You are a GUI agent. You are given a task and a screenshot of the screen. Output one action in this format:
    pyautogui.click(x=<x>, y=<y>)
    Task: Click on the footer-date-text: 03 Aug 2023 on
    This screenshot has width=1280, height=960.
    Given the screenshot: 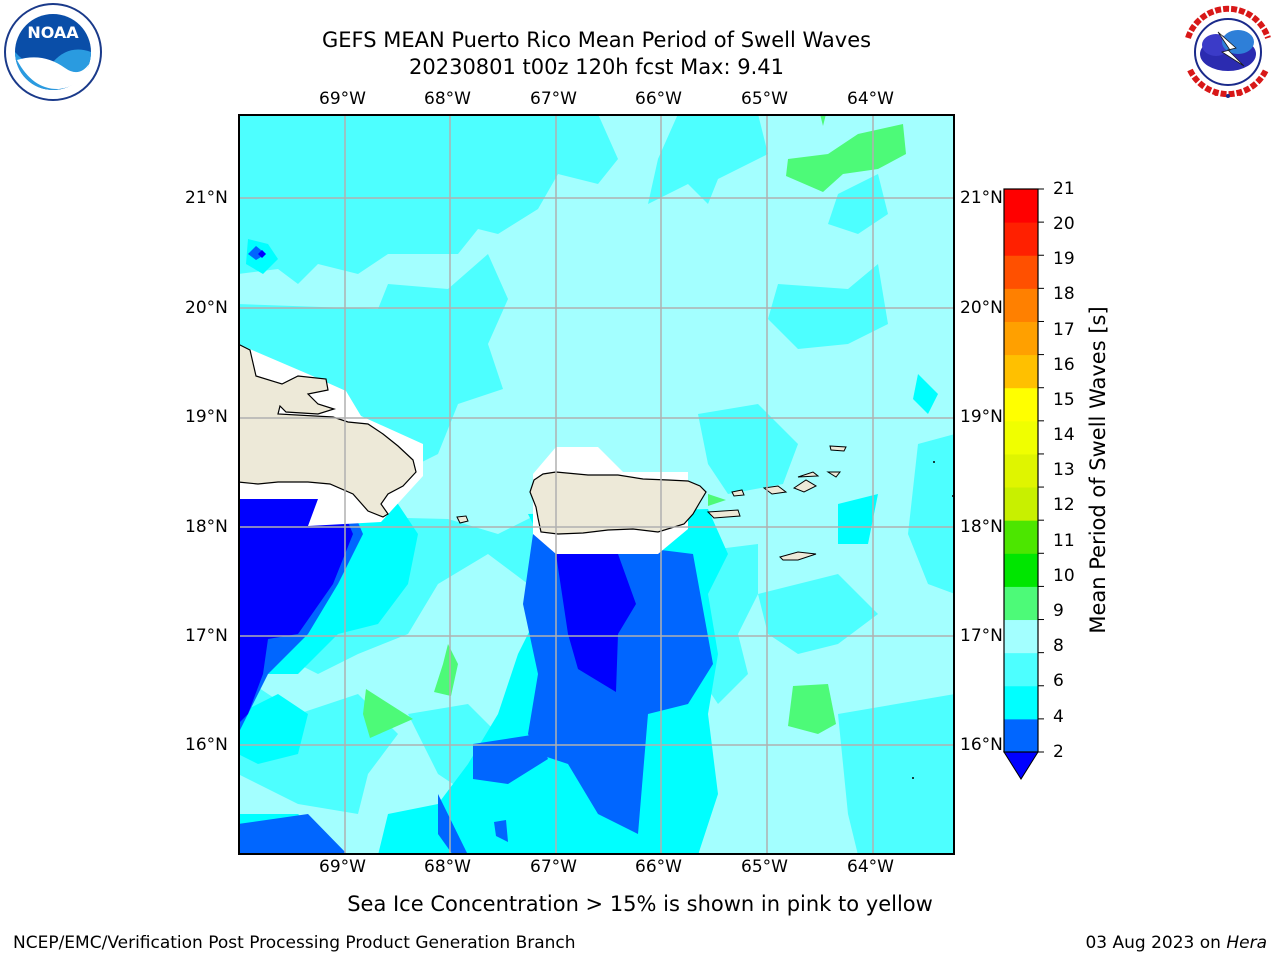 What is the action you would take?
    pyautogui.click(x=1156, y=943)
    